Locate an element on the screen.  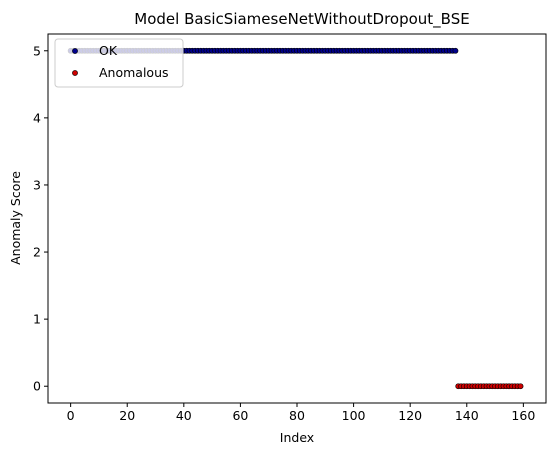
x-tick-label: 60 is located at coordinates (240, 415).